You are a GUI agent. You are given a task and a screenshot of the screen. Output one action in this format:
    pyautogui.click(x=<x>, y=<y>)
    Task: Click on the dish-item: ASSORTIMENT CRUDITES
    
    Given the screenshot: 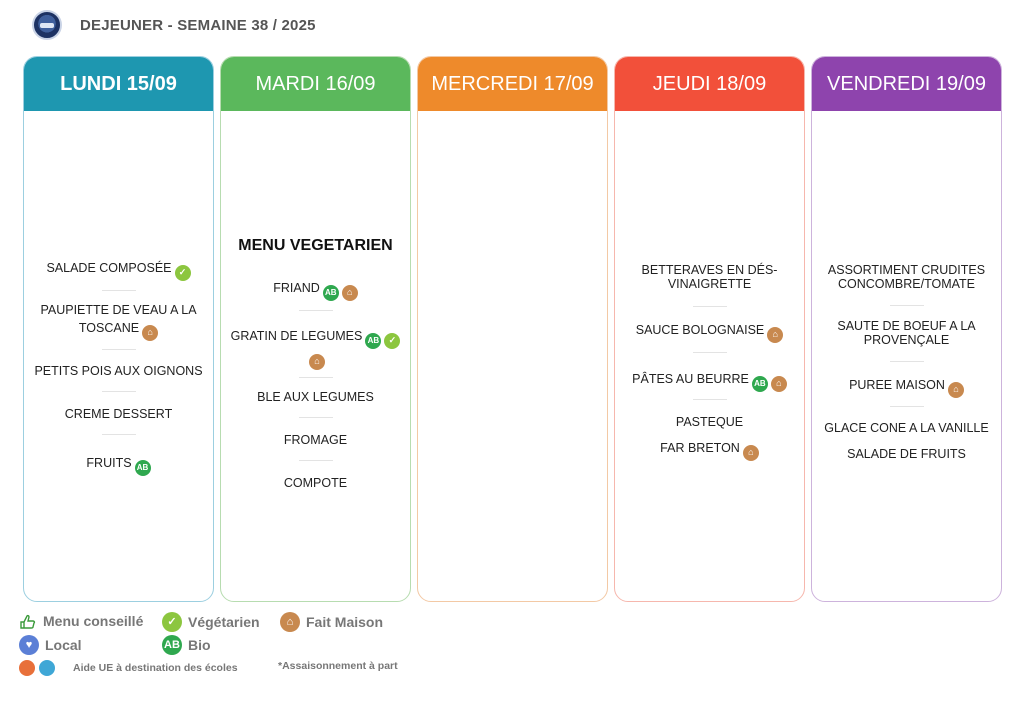 What is the action you would take?
    pyautogui.click(x=906, y=270)
    